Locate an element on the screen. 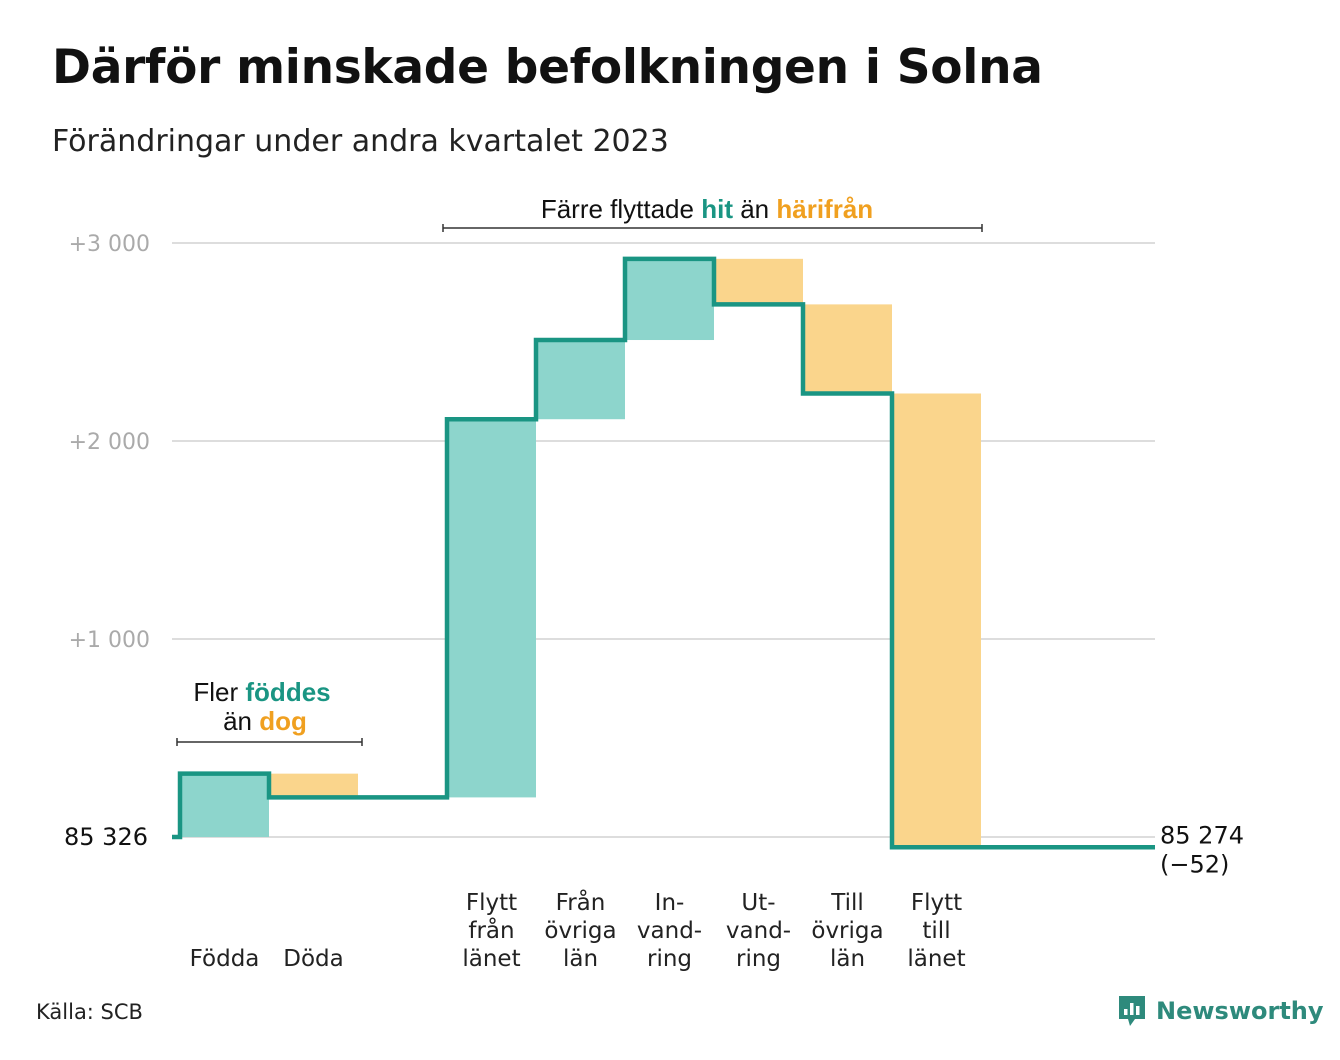 The height and width of the screenshot is (1060, 1340). births-bracket is located at coordinates (269, 742).